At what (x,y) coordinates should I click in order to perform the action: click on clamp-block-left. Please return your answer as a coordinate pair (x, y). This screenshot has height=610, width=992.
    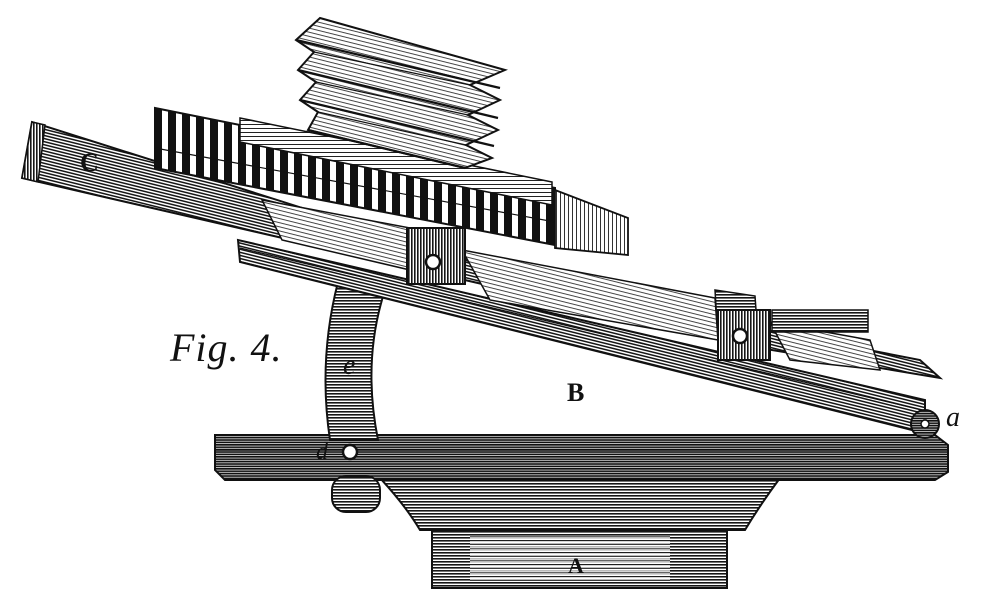
    Looking at the image, I should click on (436, 256).